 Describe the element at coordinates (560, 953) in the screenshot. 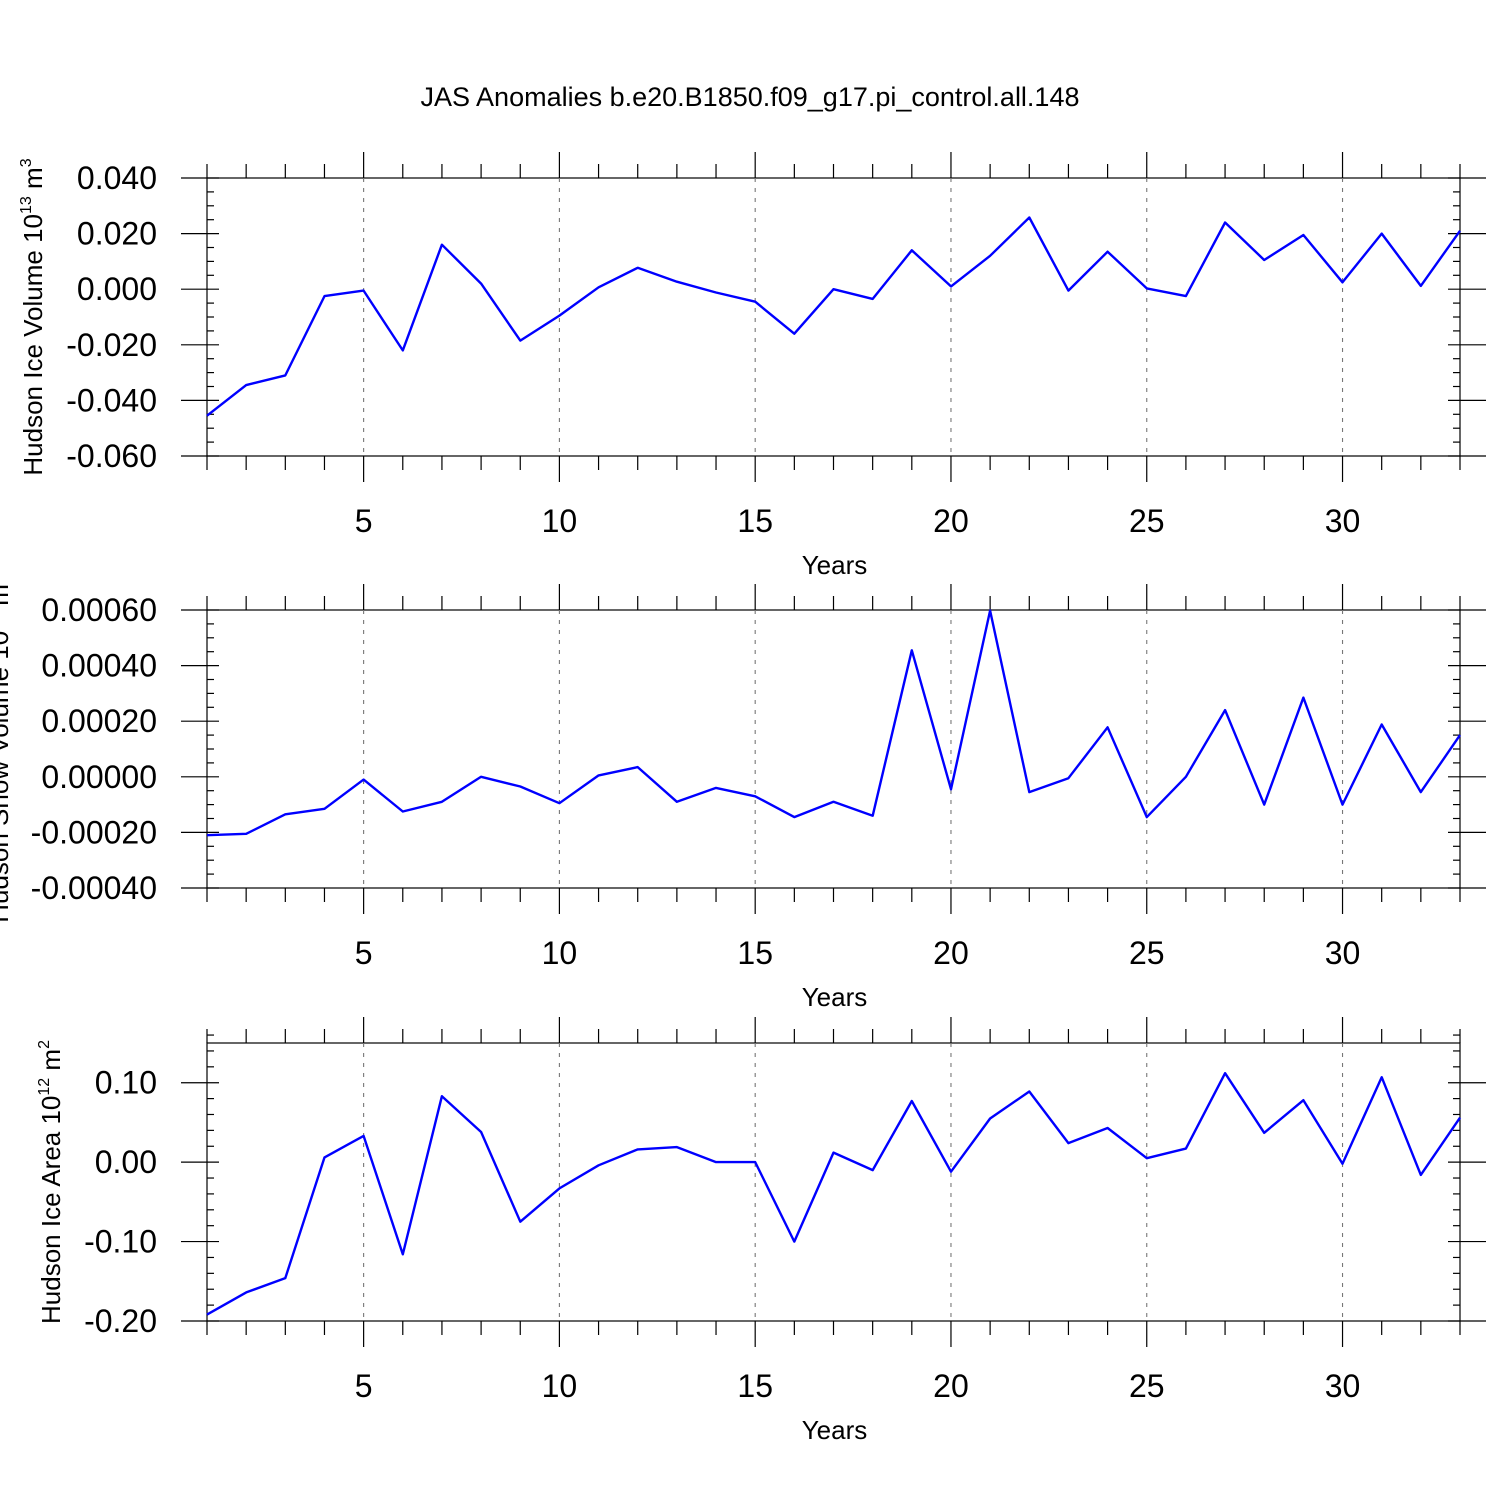

I see `snow-volume-x-tick-label: 10` at that location.